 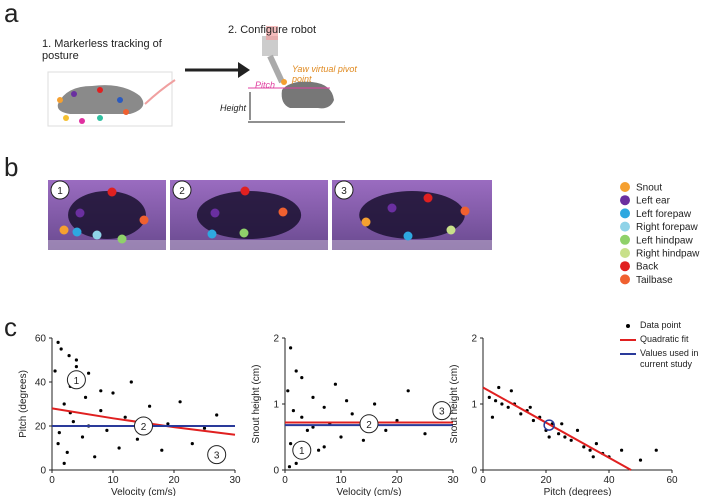 I want to click on robot-arm, so click(x=270, y=46).